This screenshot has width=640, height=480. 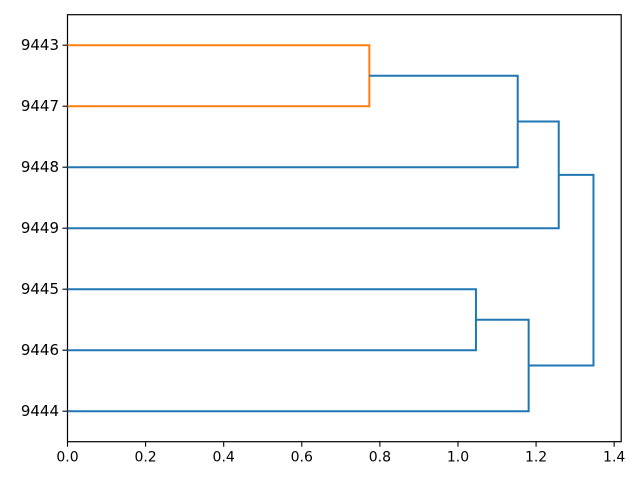 What do you see at coordinates (40, 167) in the screenshot?
I see `leaf-label-9448: 9448` at bounding box center [40, 167].